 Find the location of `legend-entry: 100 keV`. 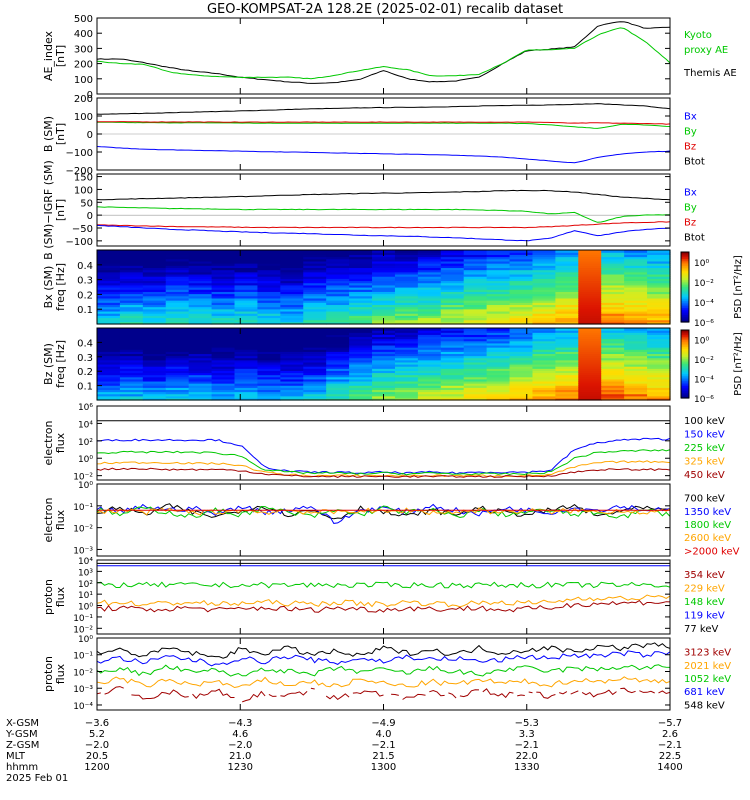

legend-entry: 100 keV is located at coordinates (704, 421).